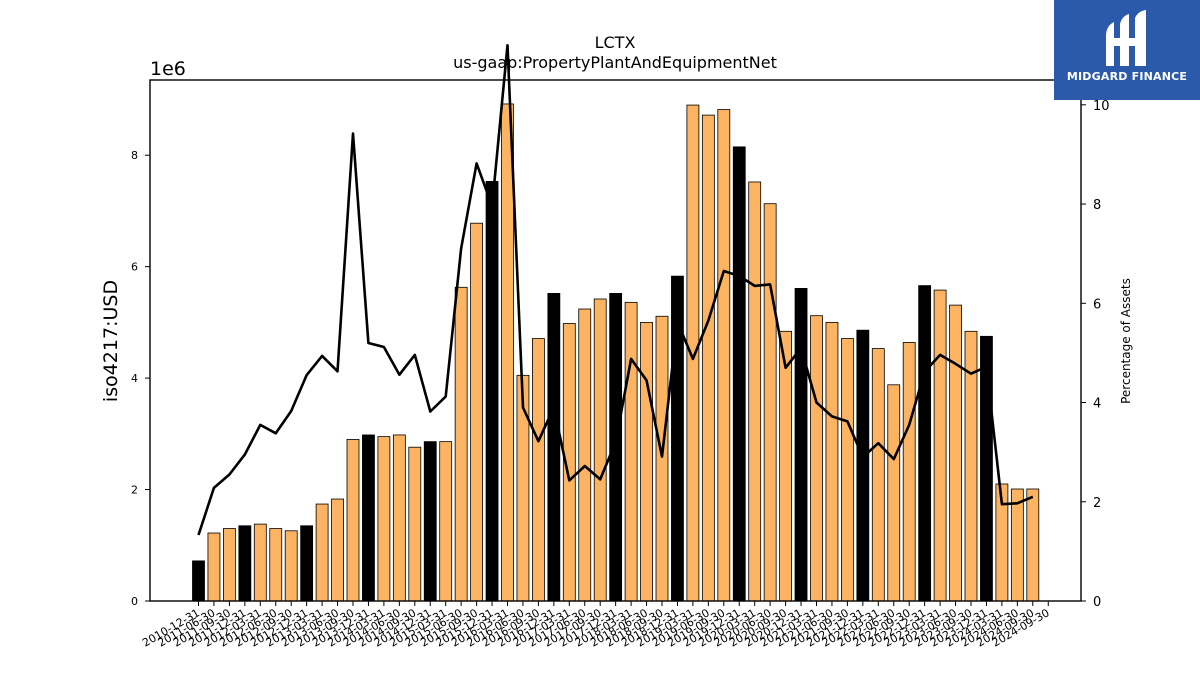 This screenshot has height=675, width=1200. What do you see at coordinates (615, 62) in the screenshot?
I see `chart-subtitle: us-gaap:PropertyPlantAndEquipmentNet` at bounding box center [615, 62].